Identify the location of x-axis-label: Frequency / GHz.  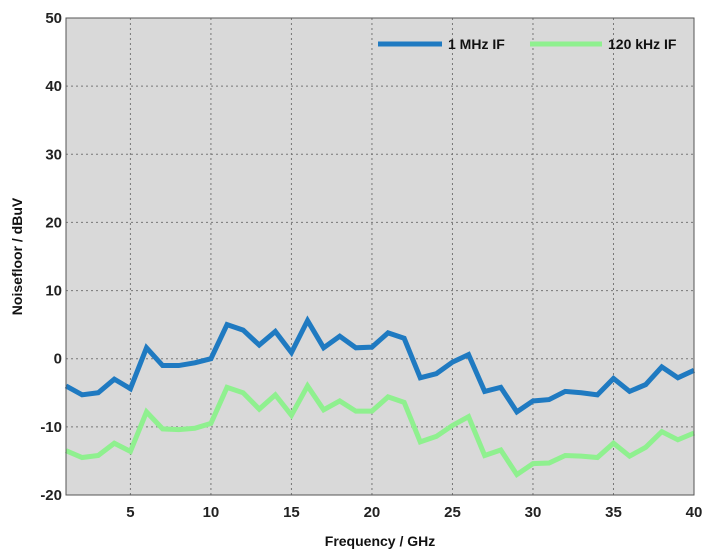
(380, 541).